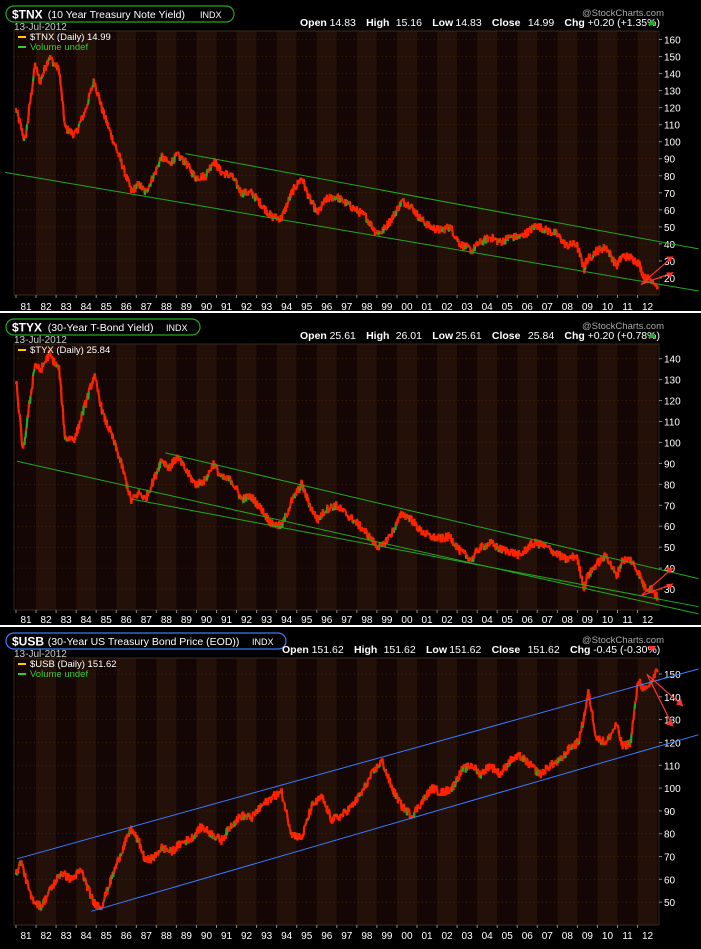  What do you see at coordinates (672, 126) in the screenshot?
I see `y-tick-label: 110` at bounding box center [672, 126].